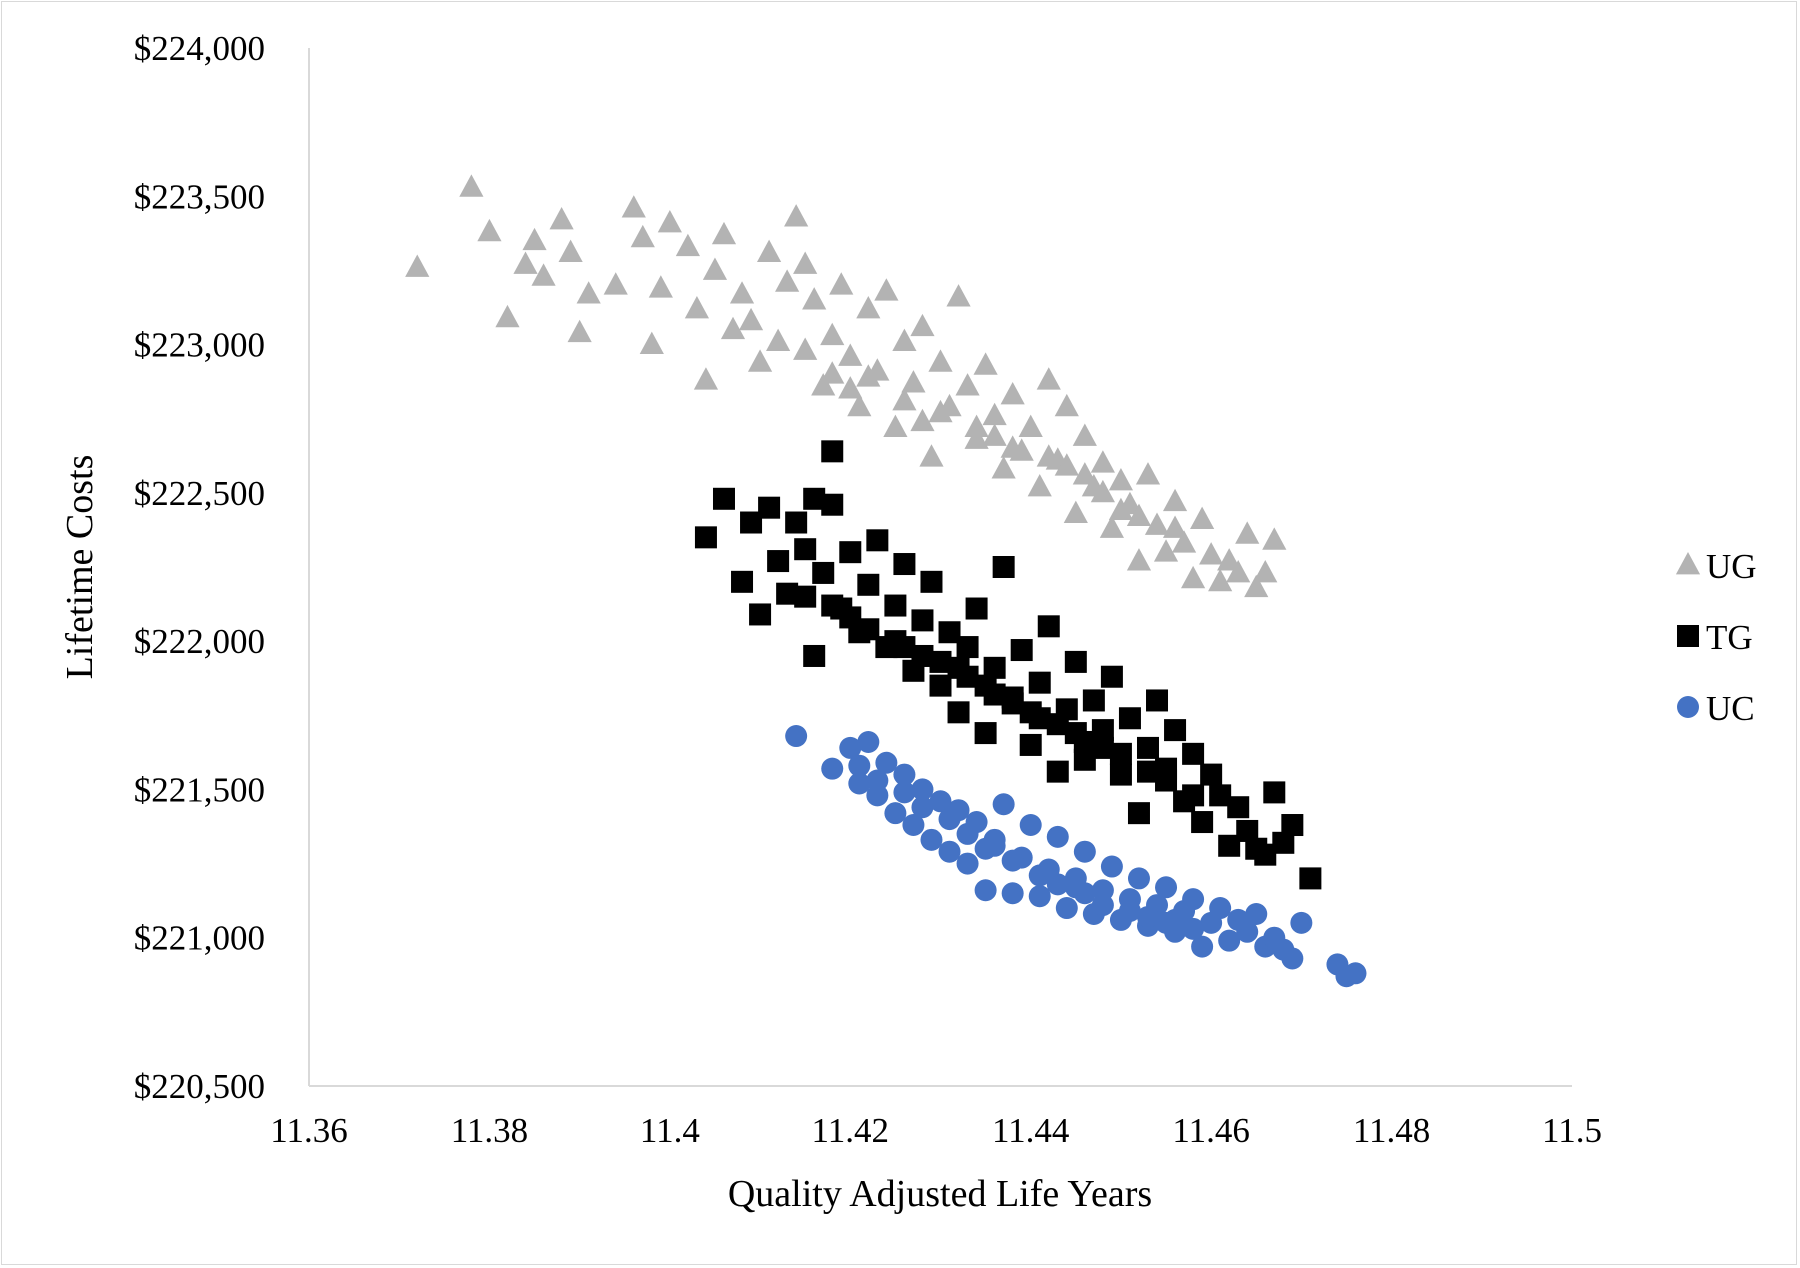 The image size is (1800, 1268). What do you see at coordinates (850, 1130) in the screenshot?
I see `x-tick-label: 11.42` at bounding box center [850, 1130].